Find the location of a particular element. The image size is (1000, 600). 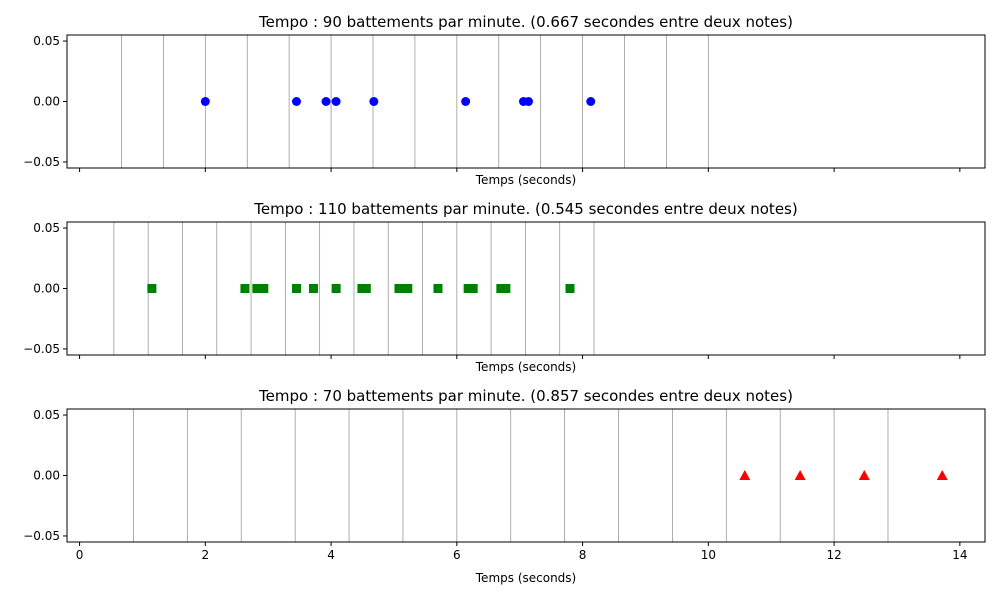

subplot-1-beat-lines is located at coordinates (415, 101).